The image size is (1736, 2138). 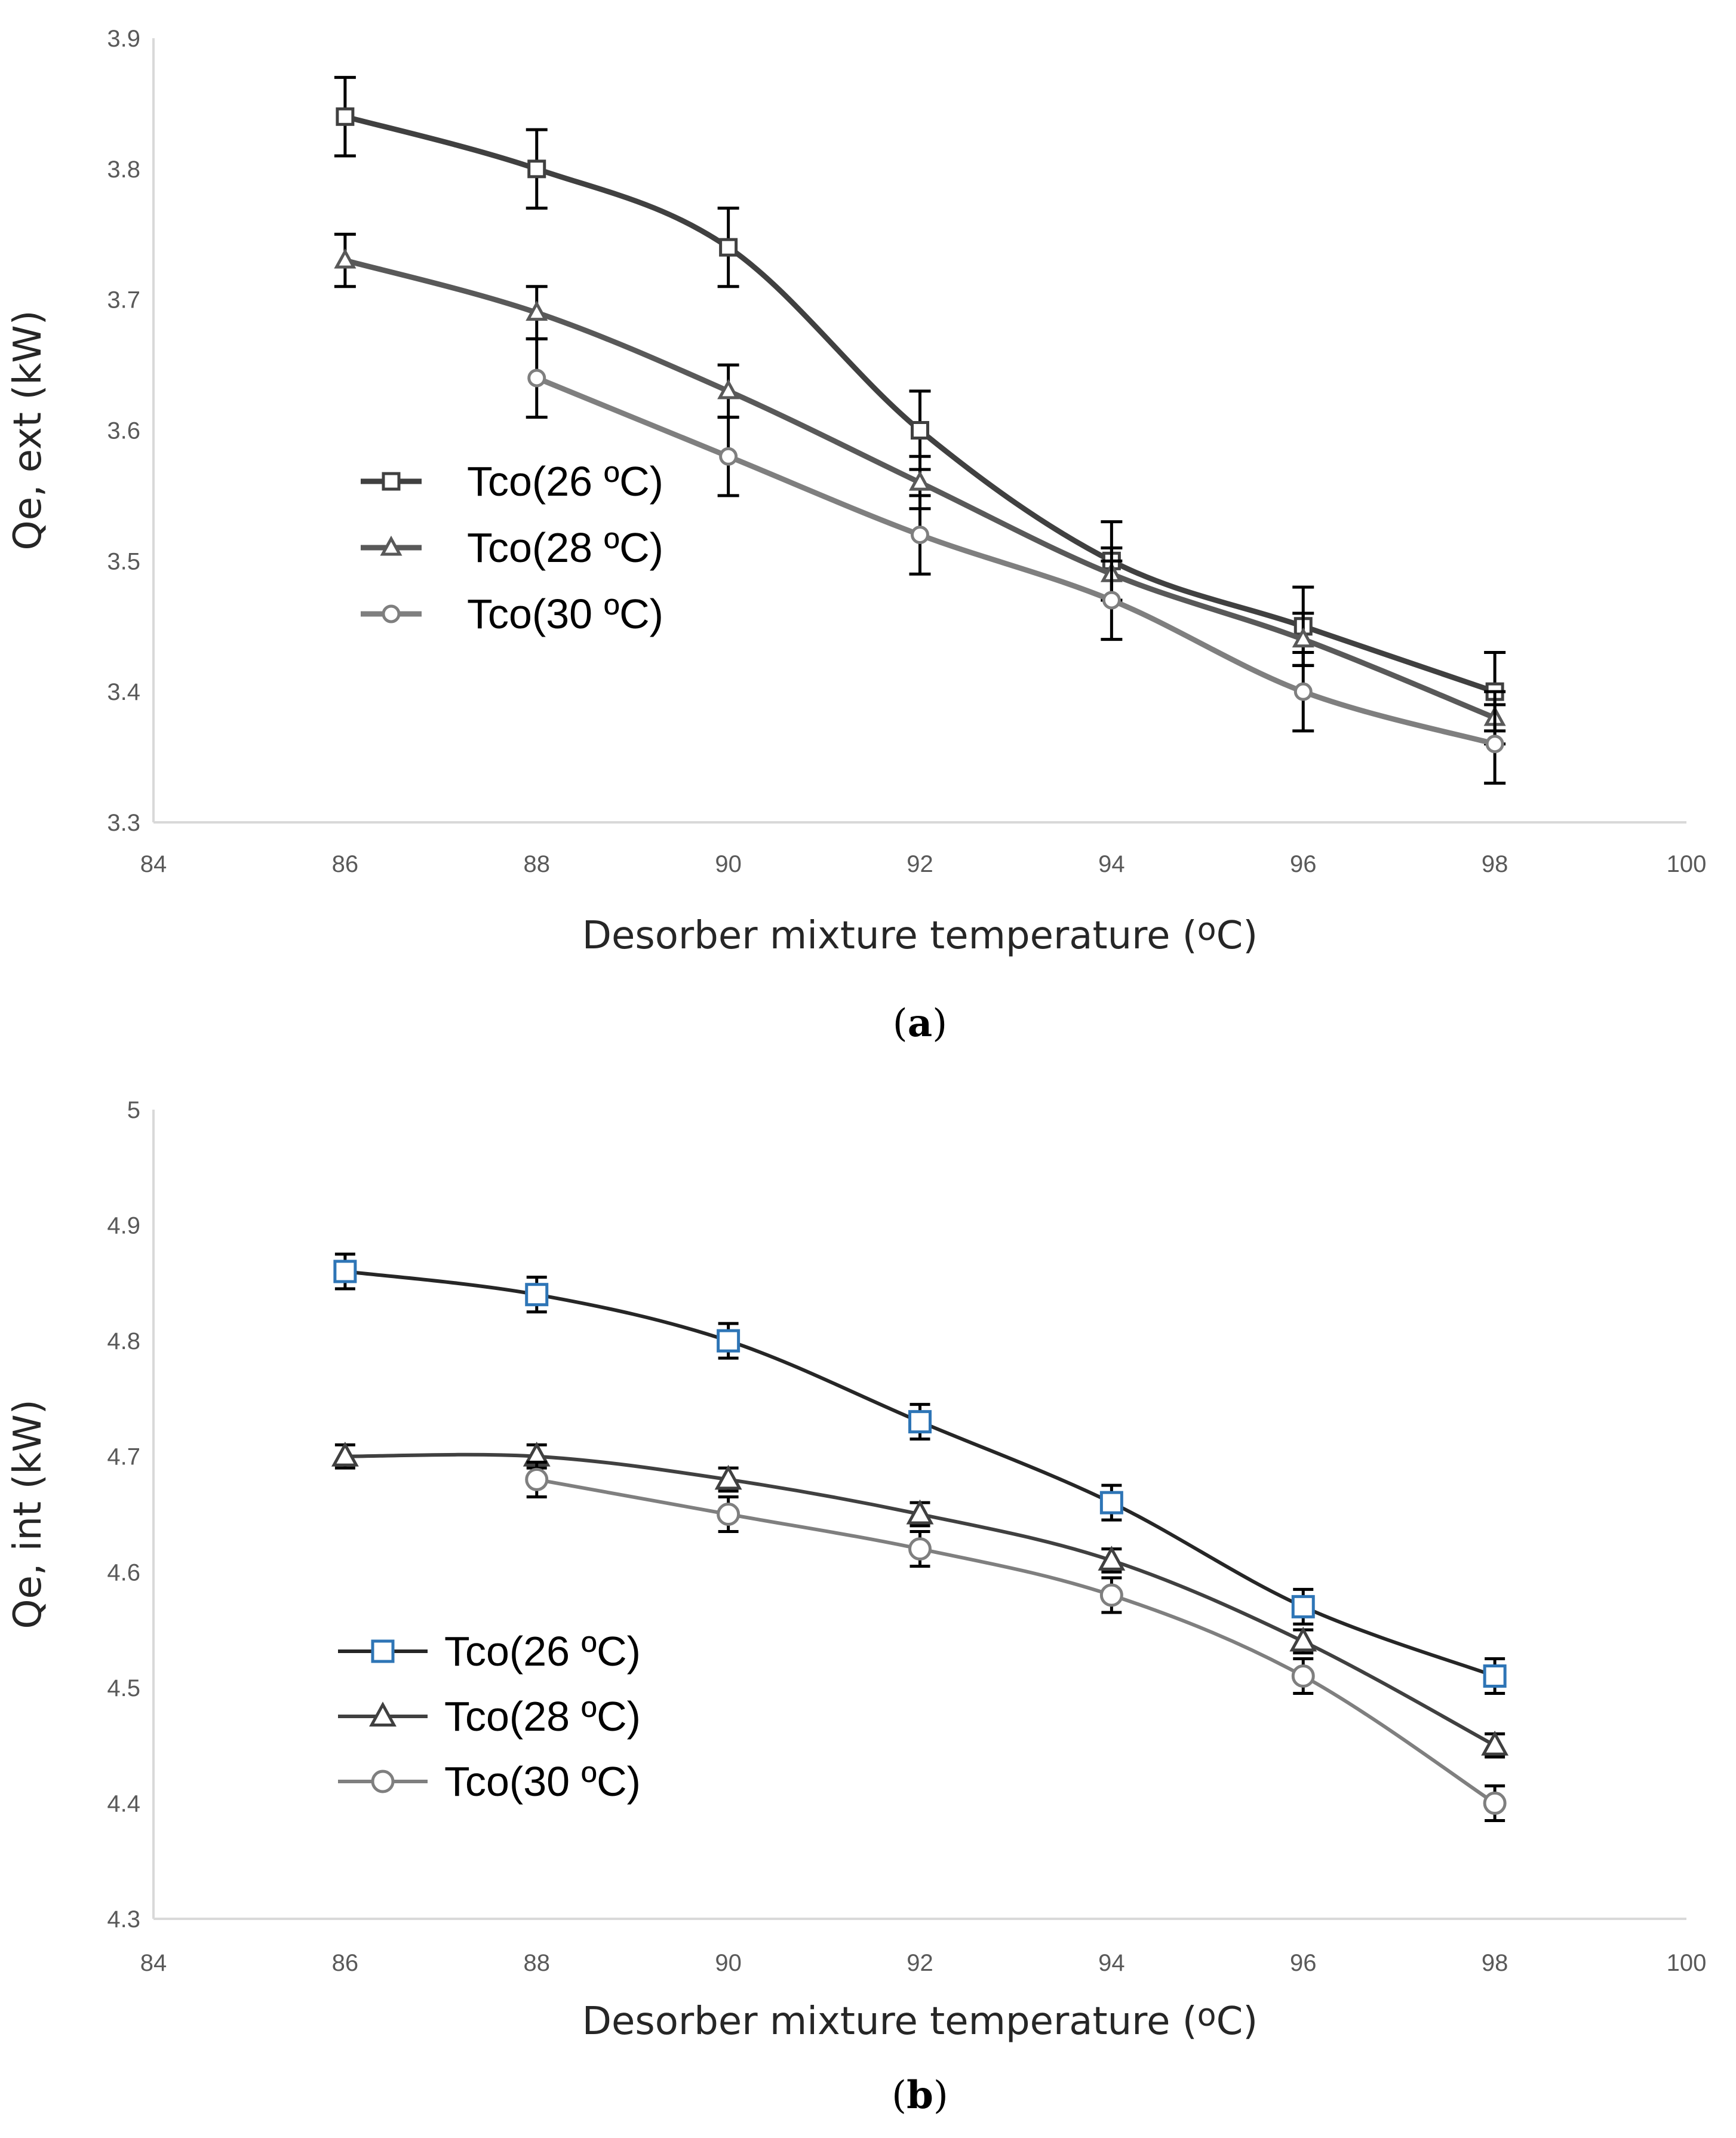 What do you see at coordinates (123, 561) in the screenshot?
I see `y-tick-label: 3.5` at bounding box center [123, 561].